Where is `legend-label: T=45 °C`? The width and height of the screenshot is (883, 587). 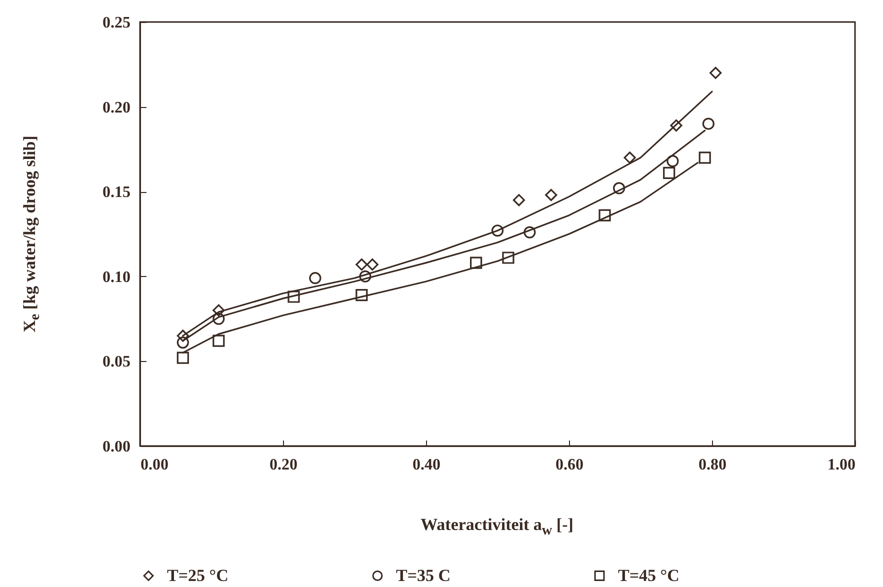 legend-label: T=45 °C is located at coordinates (649, 575).